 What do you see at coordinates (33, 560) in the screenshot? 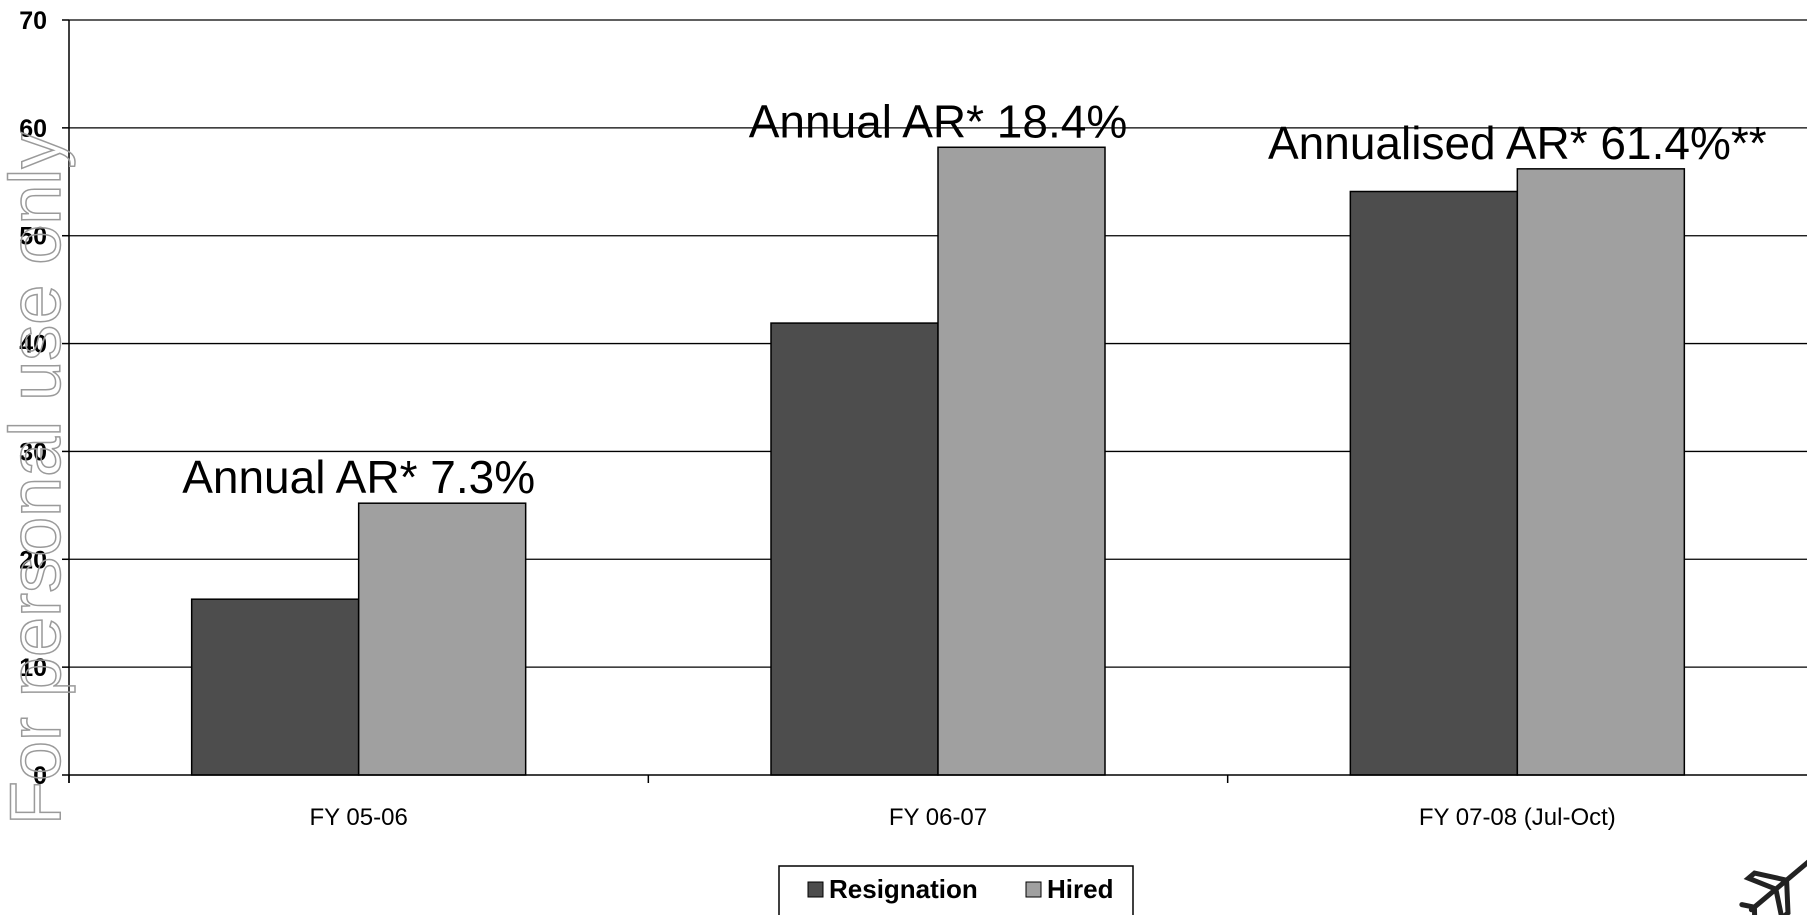
I see `y-tick-label: 20` at bounding box center [33, 560].